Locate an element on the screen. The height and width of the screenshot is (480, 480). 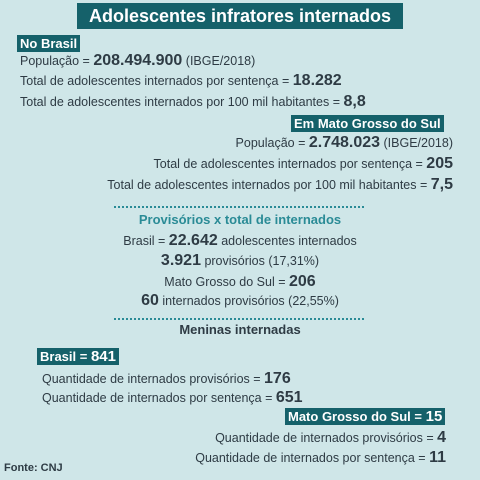
brasil-population-line: População = 208.494.900 (IBGE/2018) is located at coordinates (137, 61).